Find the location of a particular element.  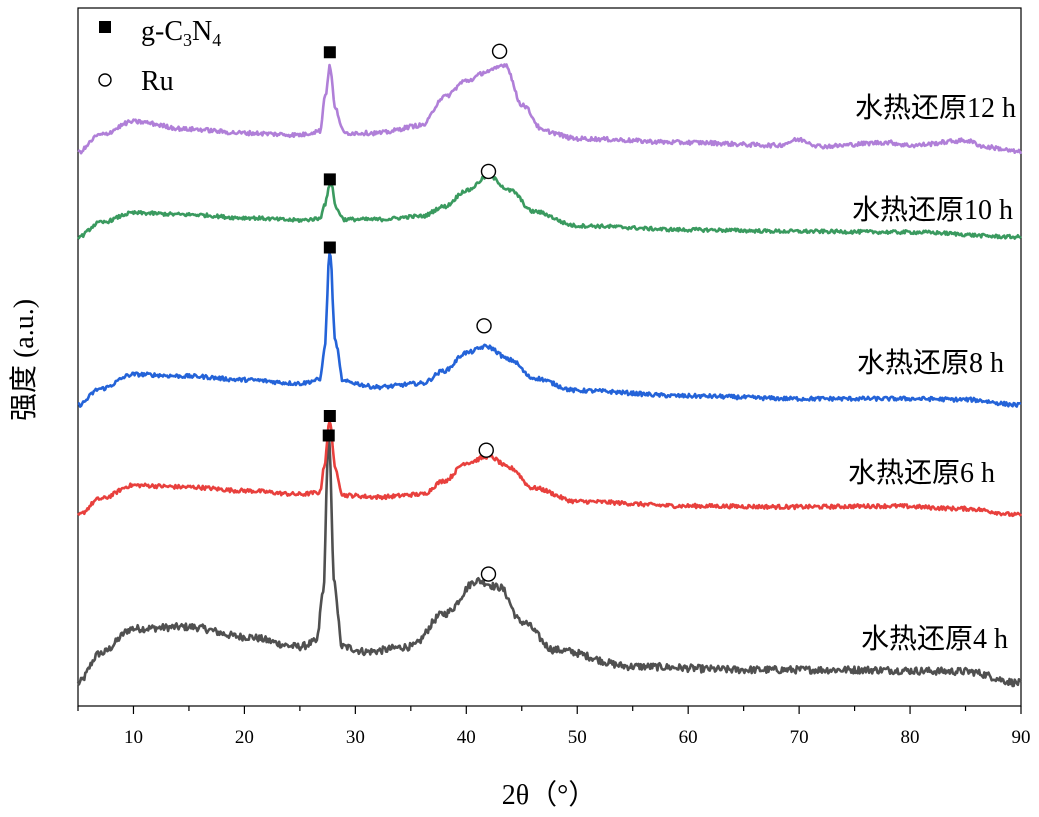

x-tick-label-90: 90 is located at coordinates (1021, 737).